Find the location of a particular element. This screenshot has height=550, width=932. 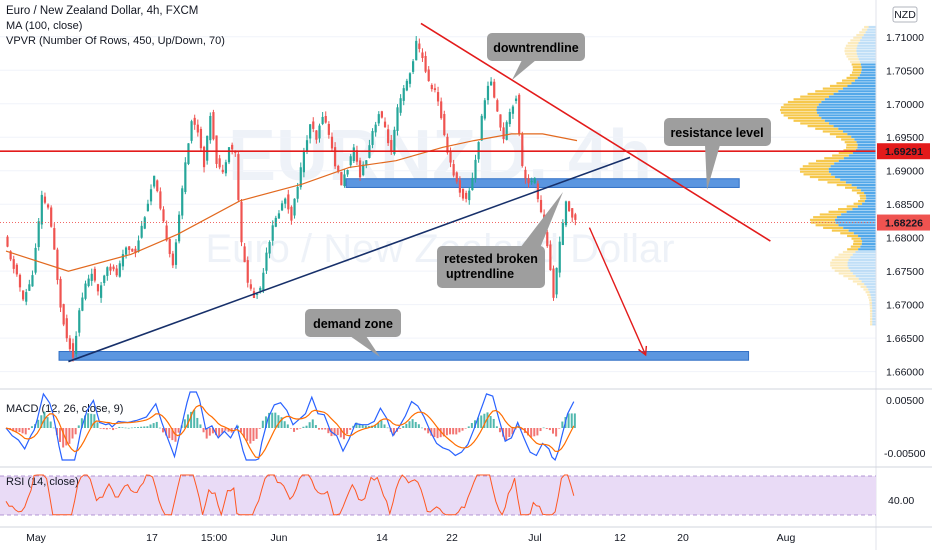

x-tick-label: 20 is located at coordinates (683, 538).